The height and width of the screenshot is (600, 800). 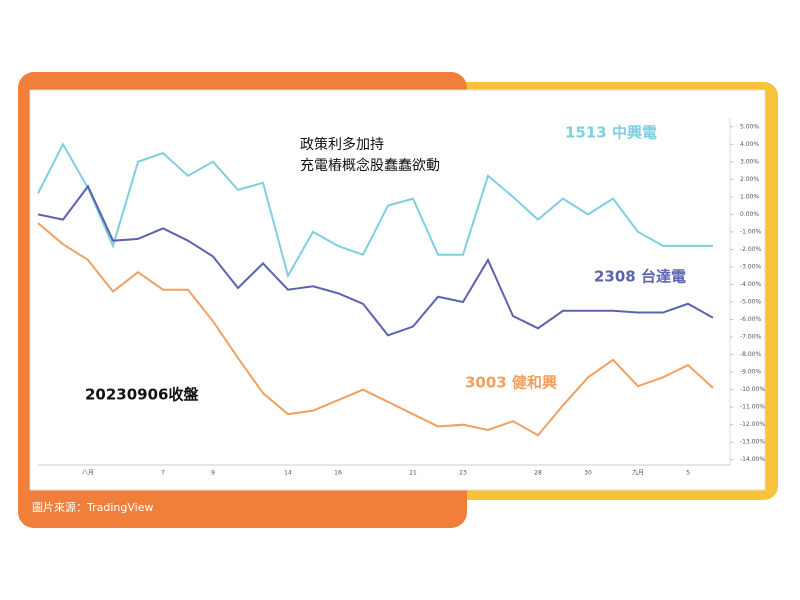 What do you see at coordinates (752, 442) in the screenshot?
I see `y-tick-label: -13.00%` at bounding box center [752, 442].